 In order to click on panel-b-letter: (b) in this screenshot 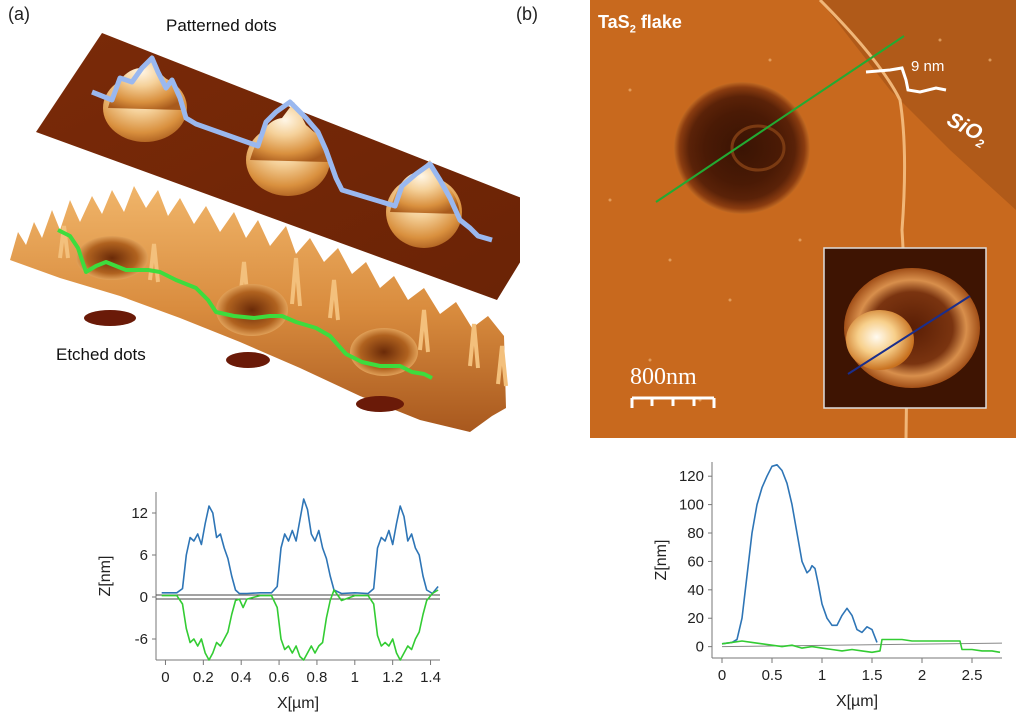, I will do `click(527, 14)`.